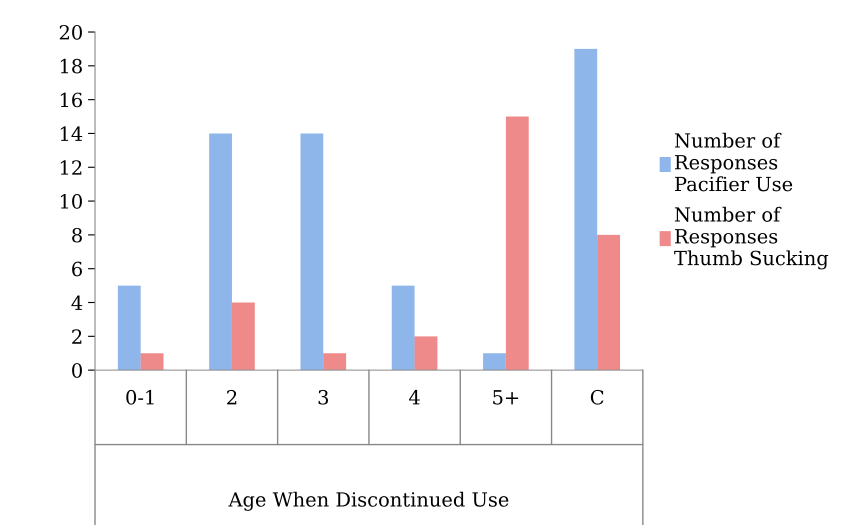 The height and width of the screenshot is (525, 856). Describe the element at coordinates (140, 397) in the screenshot. I see `x-tick-label: 0-1` at that location.